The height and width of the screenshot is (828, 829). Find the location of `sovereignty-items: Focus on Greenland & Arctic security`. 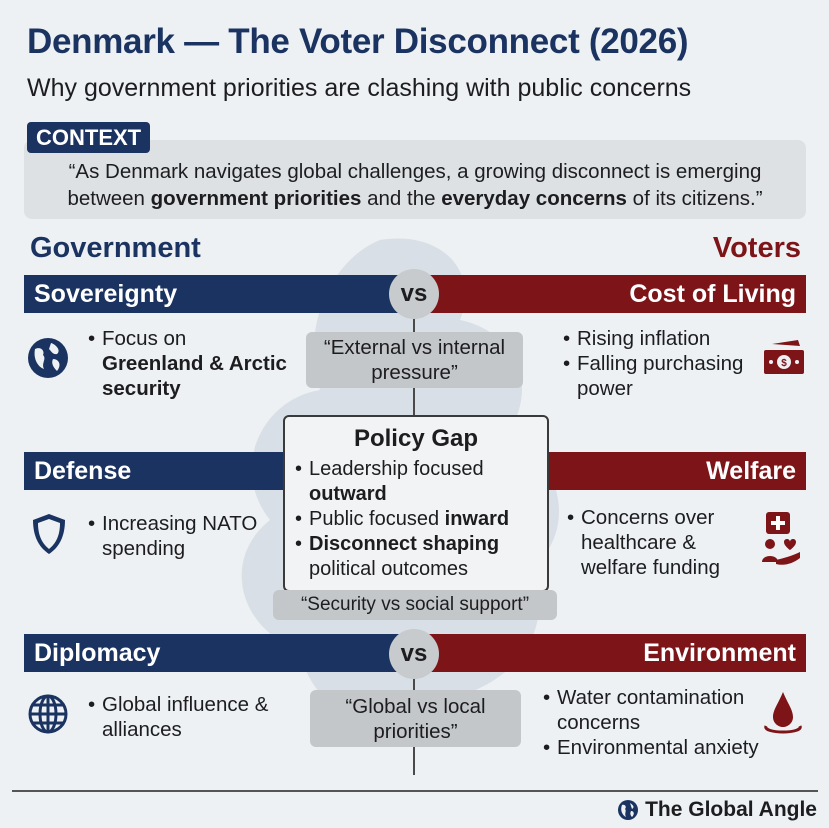

sovereignty-items: Focus on Greenland & Arctic security is located at coordinates (193, 363).